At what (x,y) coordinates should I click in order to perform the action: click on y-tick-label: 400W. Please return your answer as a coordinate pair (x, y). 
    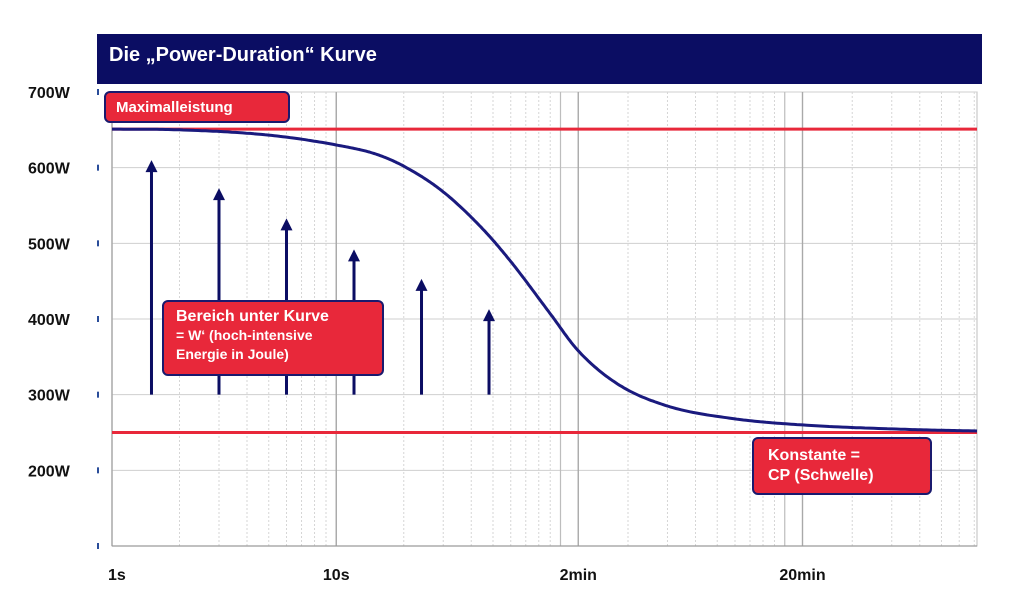
    Looking at the image, I should click on (49, 320).